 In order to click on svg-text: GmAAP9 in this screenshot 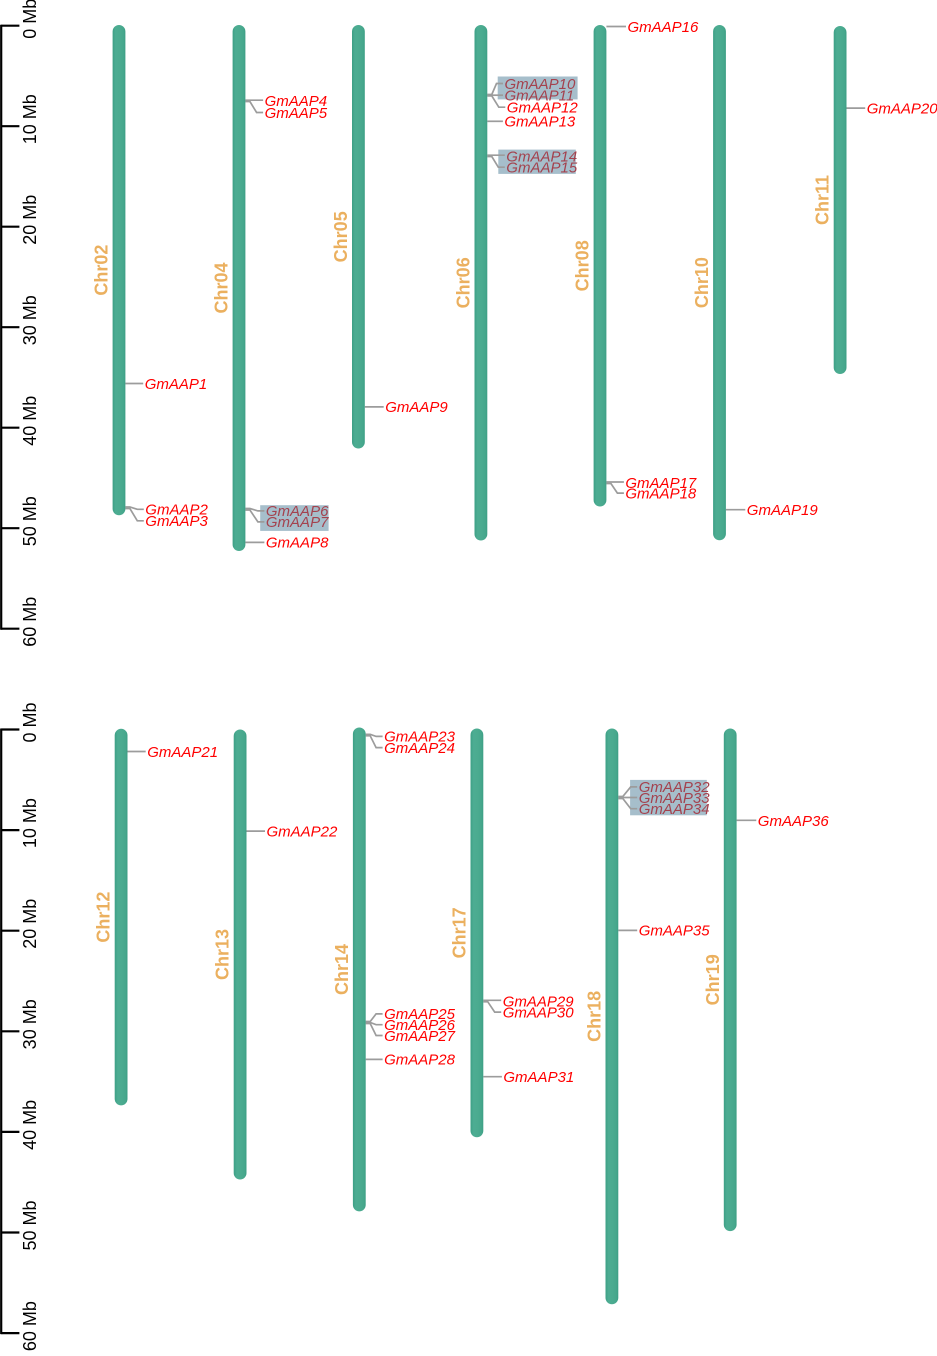, I will do `click(416, 407)`.